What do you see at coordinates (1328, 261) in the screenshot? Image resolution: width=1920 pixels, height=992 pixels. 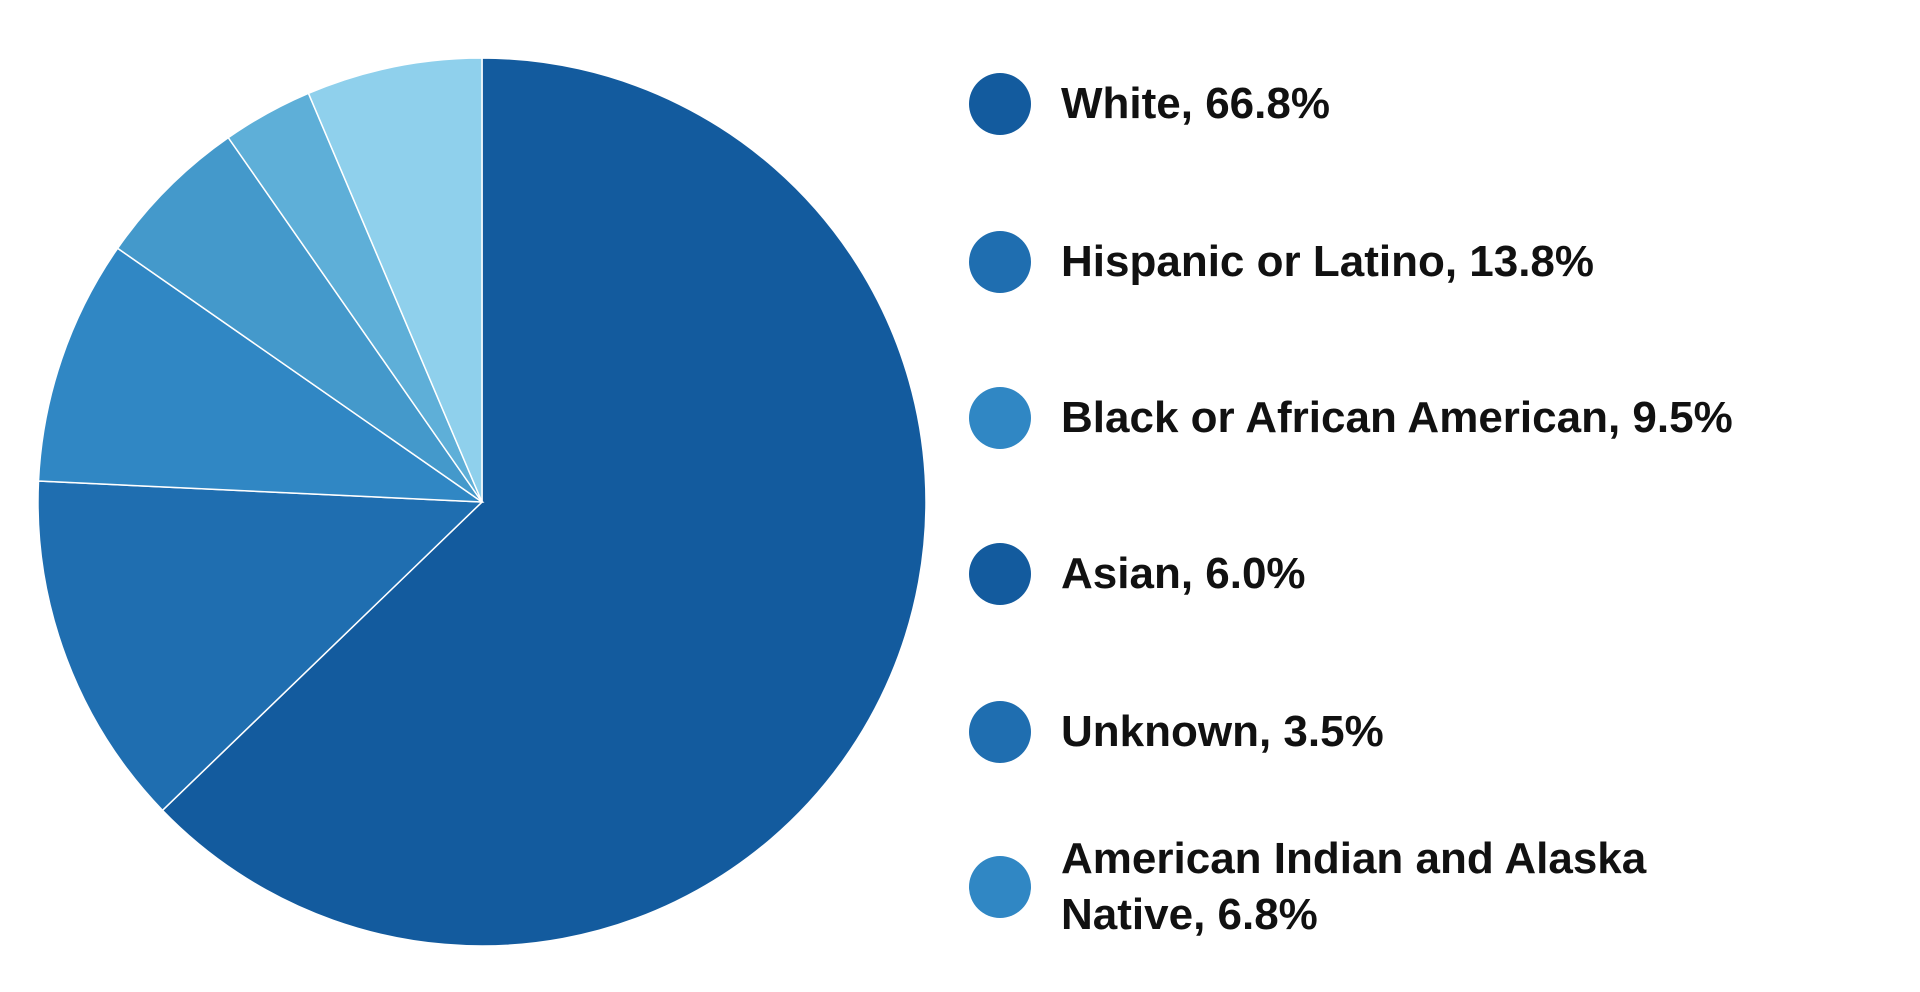 I see `legend-label: Hispanic or Latino, 13.8%` at bounding box center [1328, 261].